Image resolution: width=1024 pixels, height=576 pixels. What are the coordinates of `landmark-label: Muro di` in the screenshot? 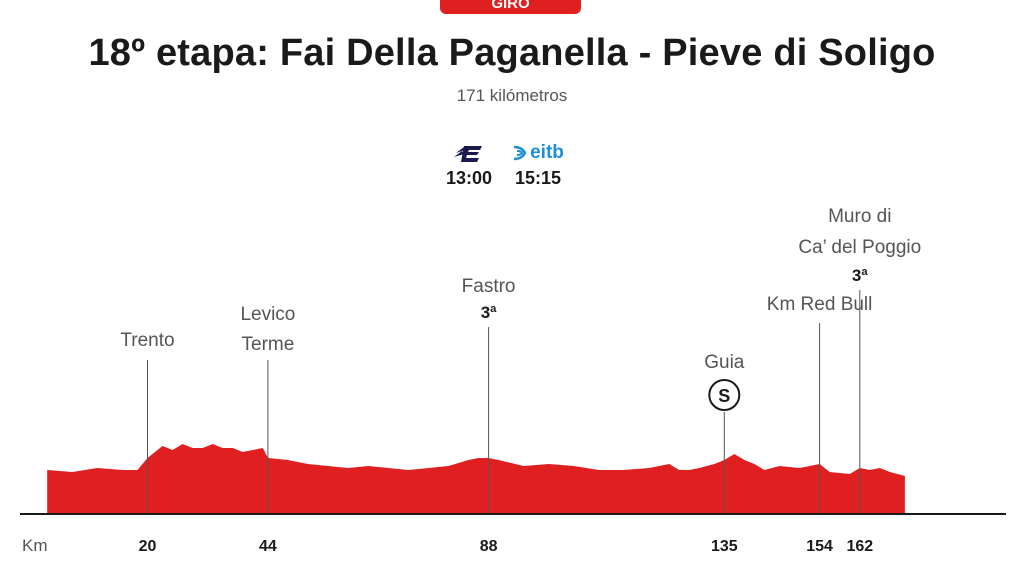 It's located at (859, 216).